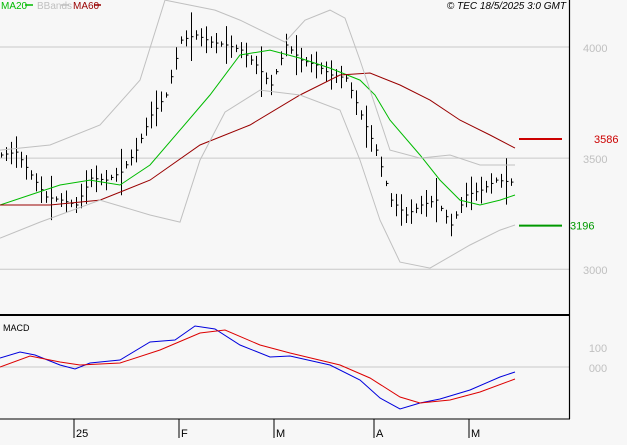 The height and width of the screenshot is (445, 627). What do you see at coordinates (14, 6) in the screenshot?
I see `legend-ma20: MA20` at bounding box center [14, 6].